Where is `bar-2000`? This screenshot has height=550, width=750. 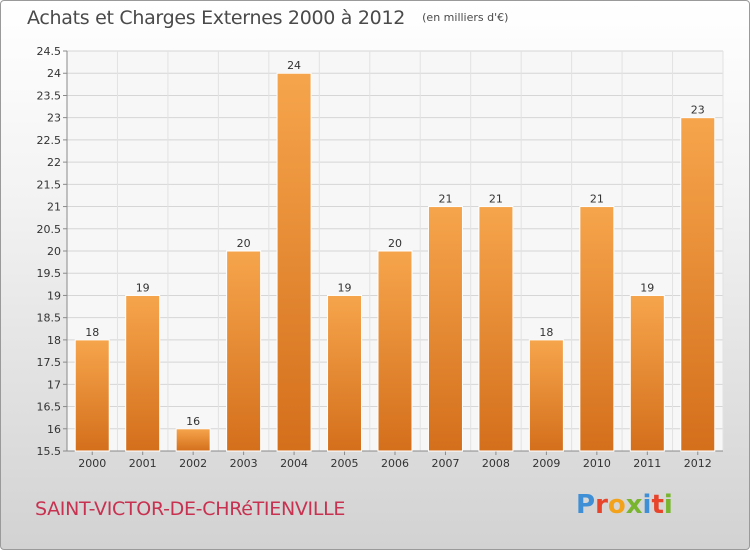
bar-2000 is located at coordinates (92, 395).